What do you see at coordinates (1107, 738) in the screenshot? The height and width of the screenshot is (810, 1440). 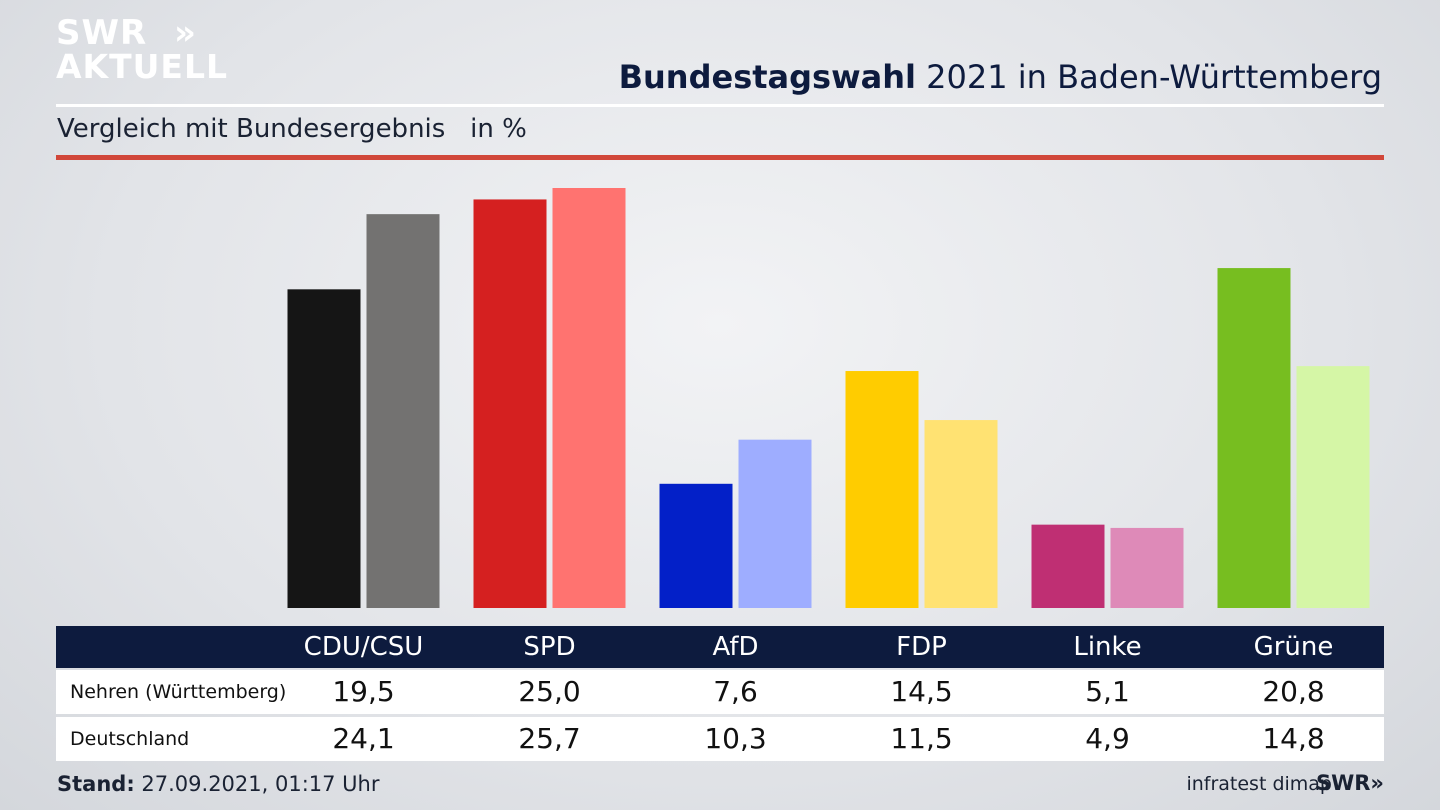 I see `value-cell-linke: 4,9` at bounding box center [1107, 738].